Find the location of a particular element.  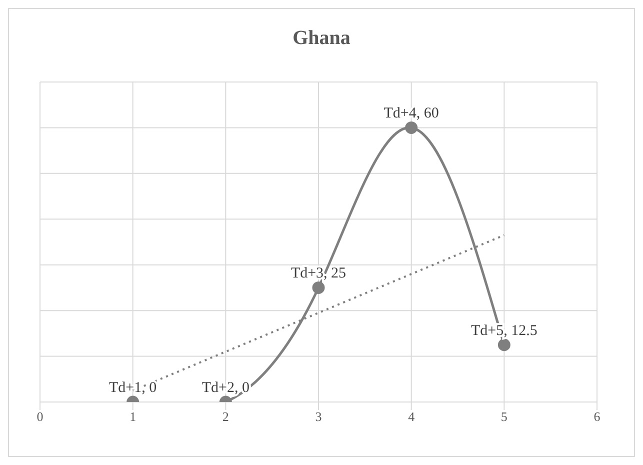

x-tick-label: 2 is located at coordinates (225, 416).